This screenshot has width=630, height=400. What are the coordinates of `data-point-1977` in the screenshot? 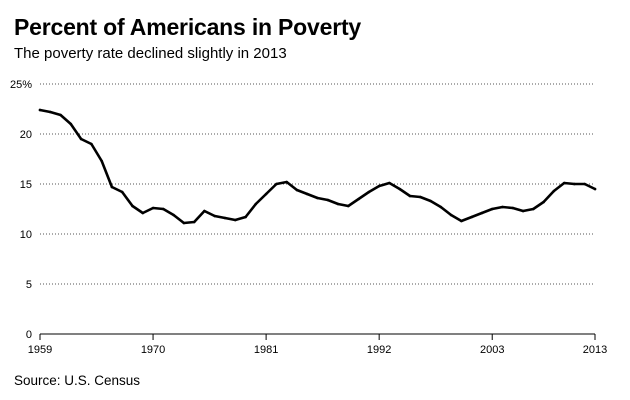 It's located at (225, 218).